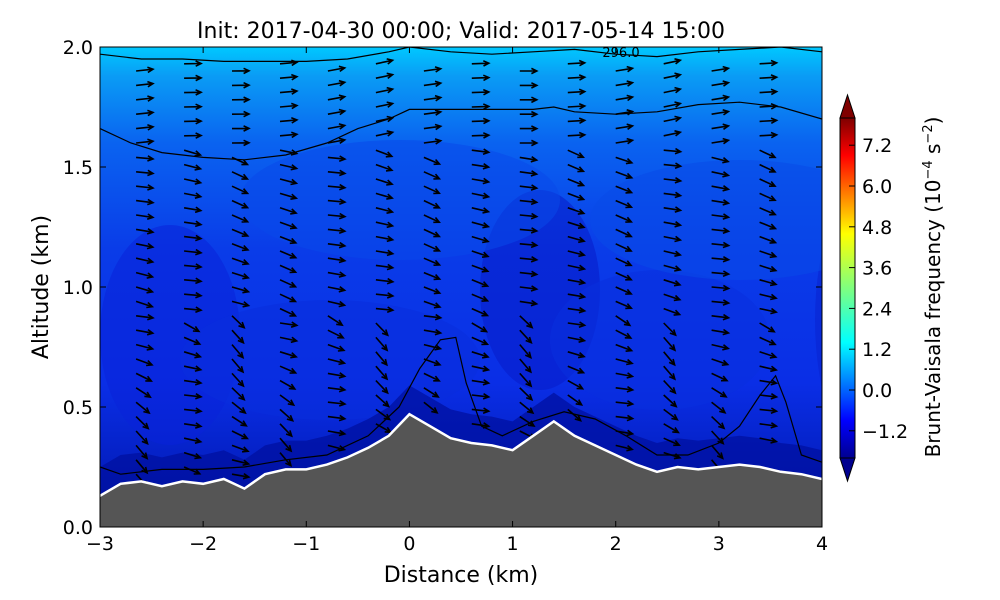 The height and width of the screenshot is (600, 1000). I want to click on colorbar-tick-label: 4.8, so click(877, 228).